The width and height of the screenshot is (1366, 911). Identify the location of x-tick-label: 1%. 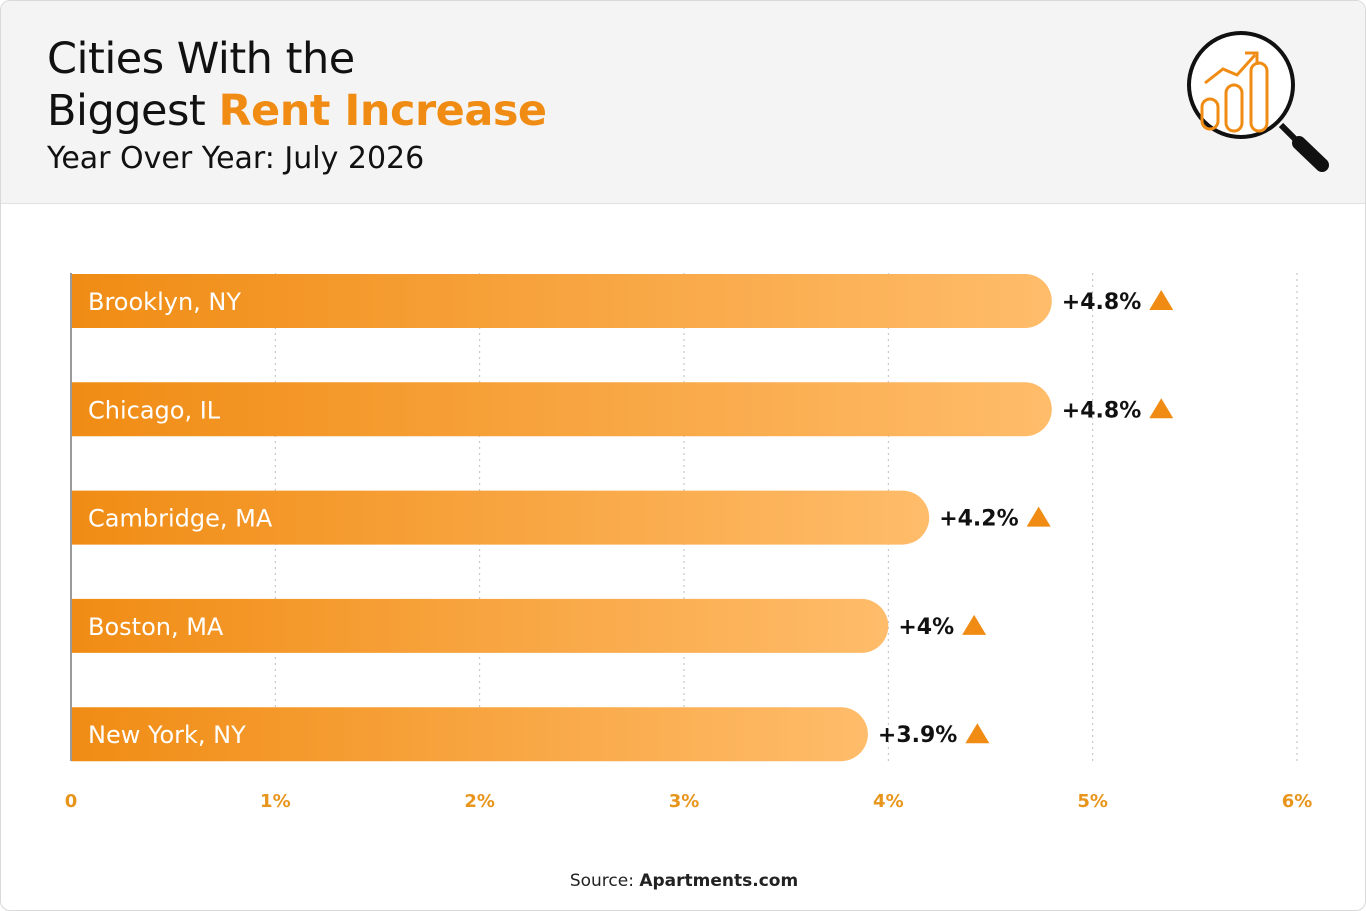
(275, 801).